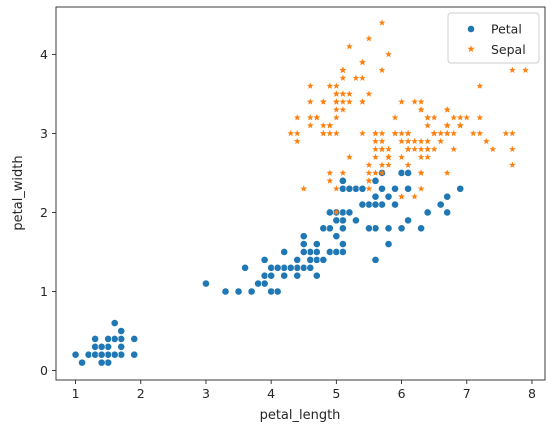  Describe the element at coordinates (471, 29) in the screenshot. I see `legend-marker-petal` at that location.